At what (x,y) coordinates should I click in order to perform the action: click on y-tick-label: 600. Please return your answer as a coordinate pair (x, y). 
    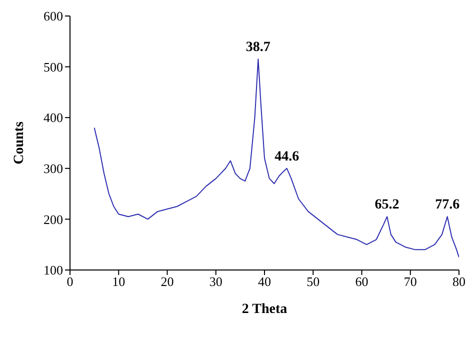
    Looking at the image, I should click on (53, 16).